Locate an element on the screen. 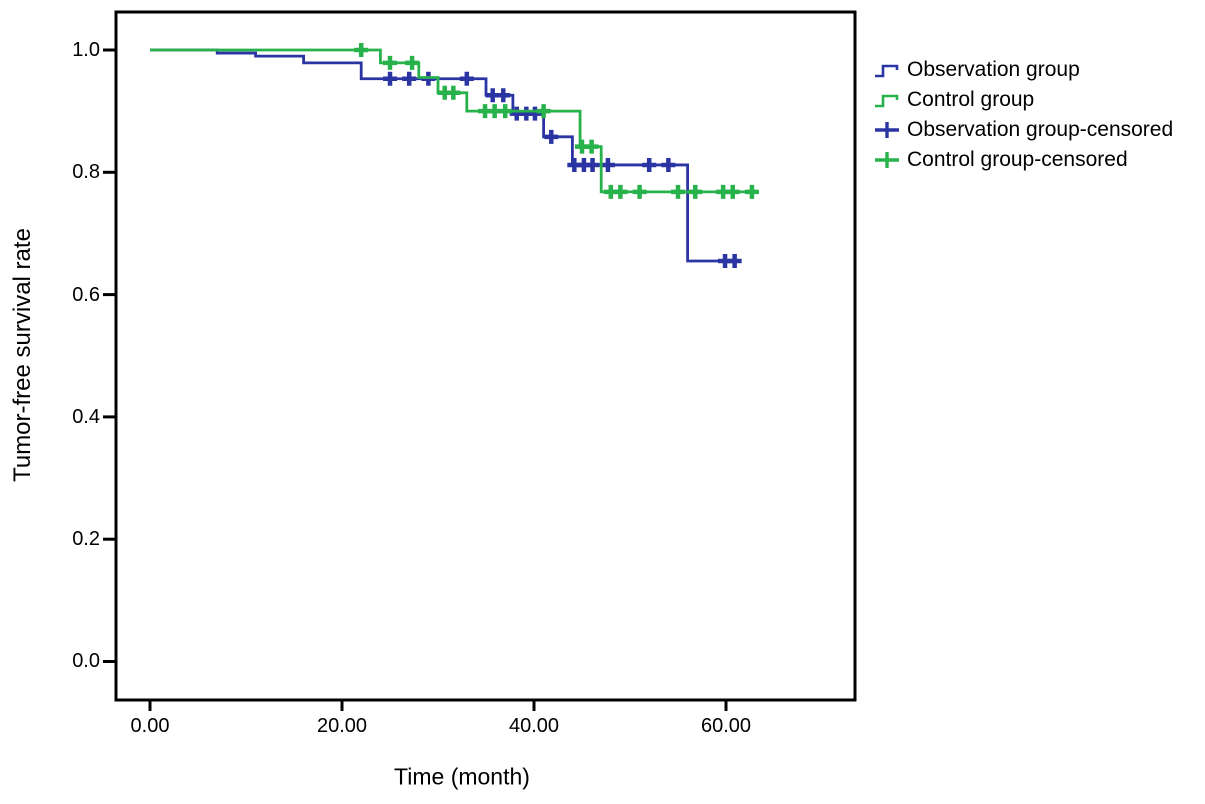 Image resolution: width=1205 pixels, height=804 pixels. y-axis-title: Tumor-free survival rate is located at coordinates (22, 355).